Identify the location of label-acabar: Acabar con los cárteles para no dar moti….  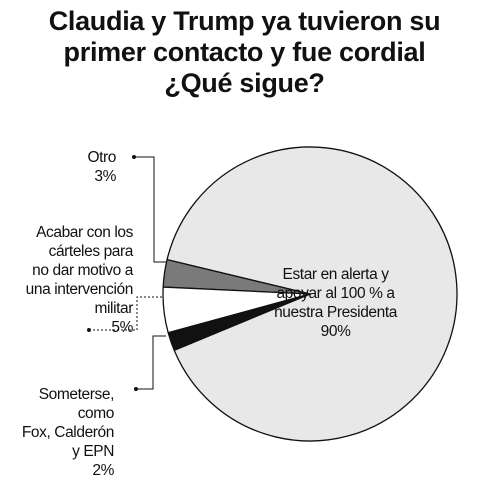
(79, 280).